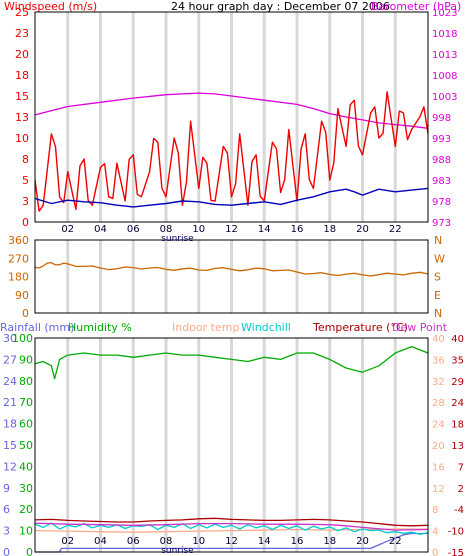  Describe the element at coordinates (461, 489) in the screenshot. I see `temperature-tick-label: 2` at that location.